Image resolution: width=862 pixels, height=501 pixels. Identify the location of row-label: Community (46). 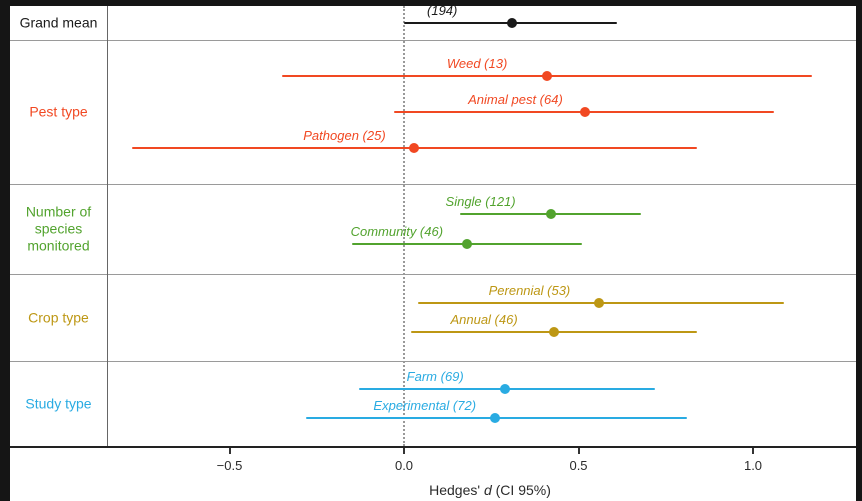
(397, 231).